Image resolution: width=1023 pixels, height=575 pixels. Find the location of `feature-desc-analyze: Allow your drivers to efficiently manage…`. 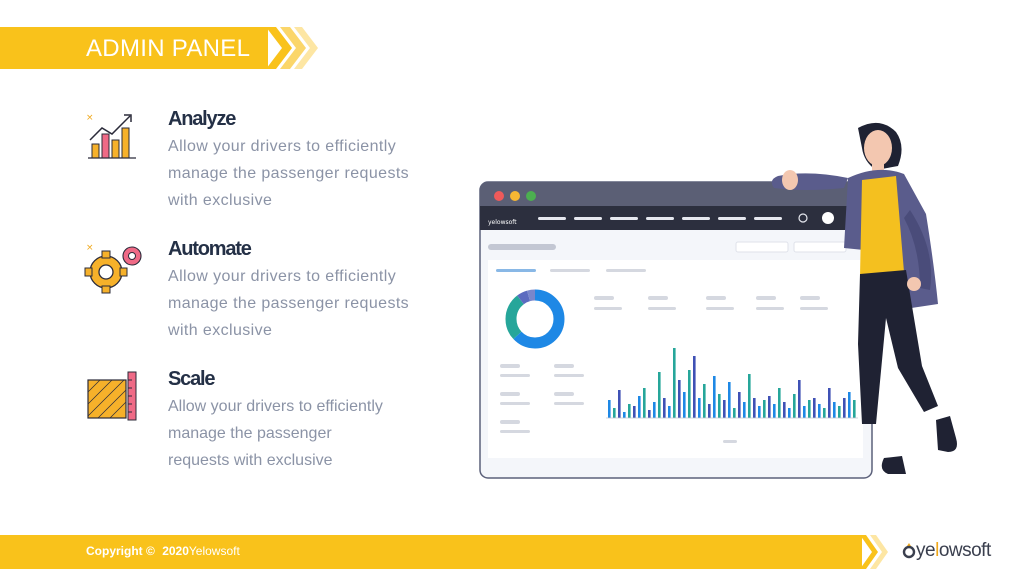

feature-desc-analyze: Allow your drivers to efficiently manage… is located at coordinates (293, 173).